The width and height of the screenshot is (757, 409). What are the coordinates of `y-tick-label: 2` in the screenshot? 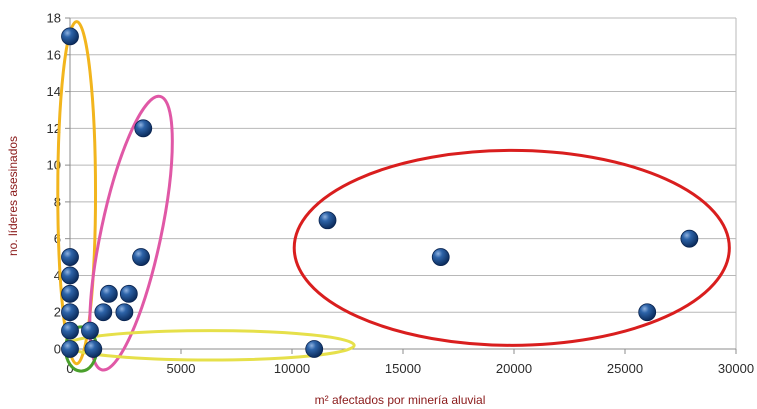 It's located at (57, 312).